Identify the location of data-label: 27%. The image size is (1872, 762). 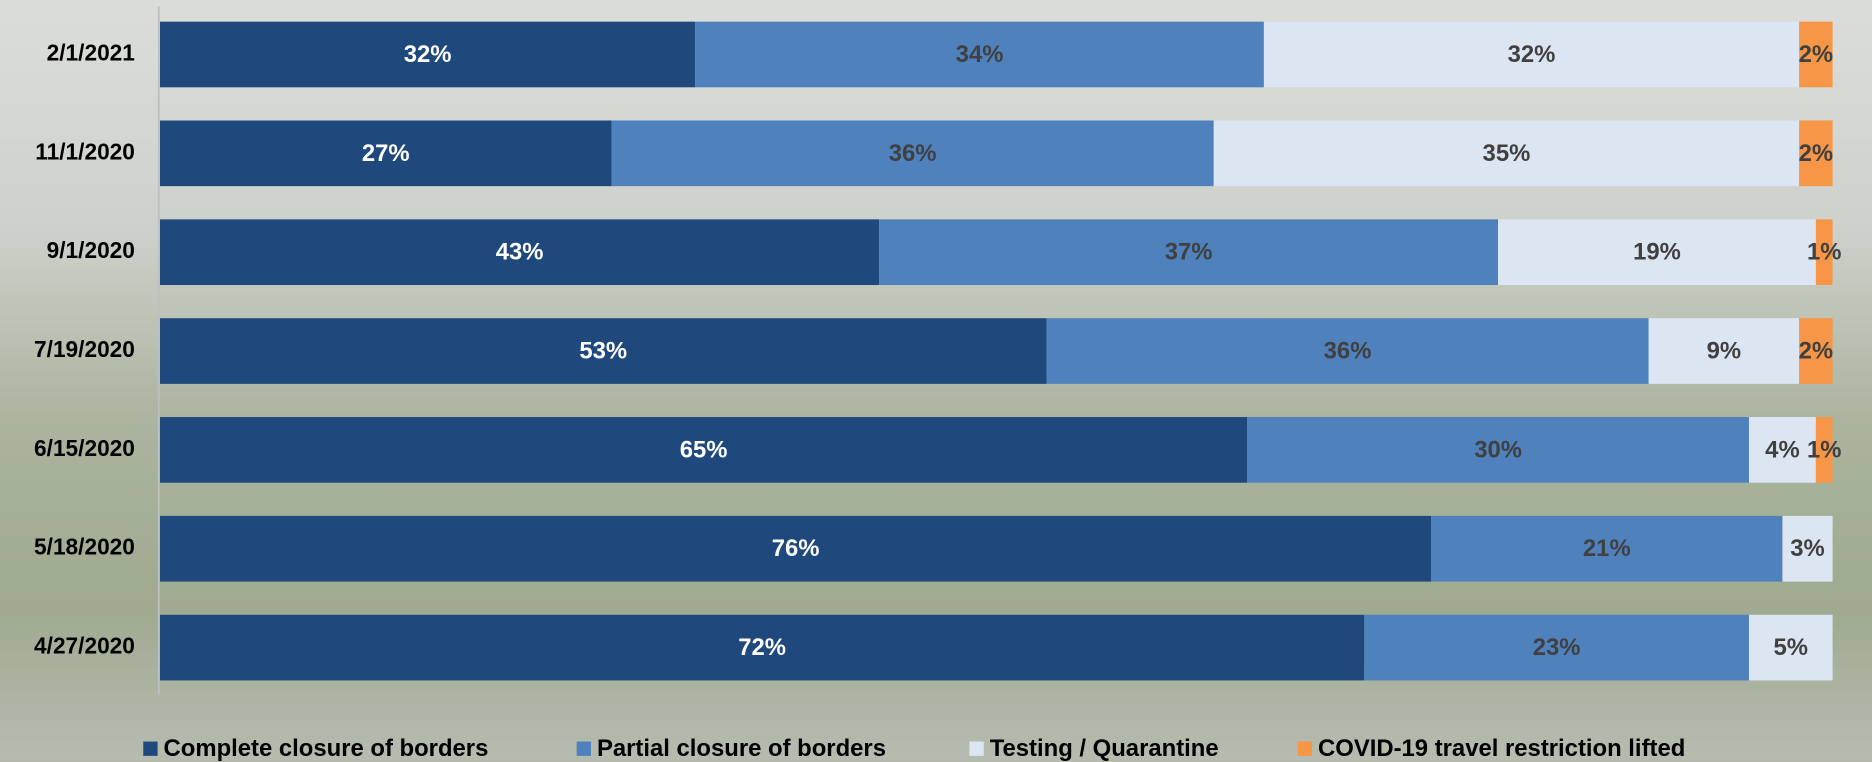
(386, 153).